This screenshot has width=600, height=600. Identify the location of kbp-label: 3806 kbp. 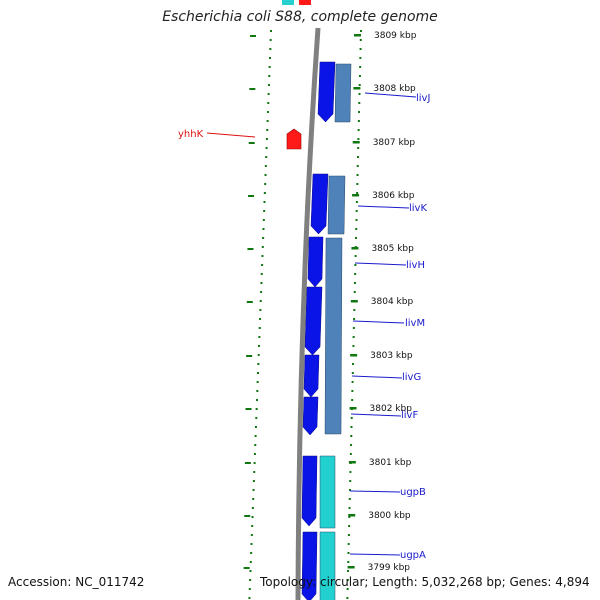
(393, 196).